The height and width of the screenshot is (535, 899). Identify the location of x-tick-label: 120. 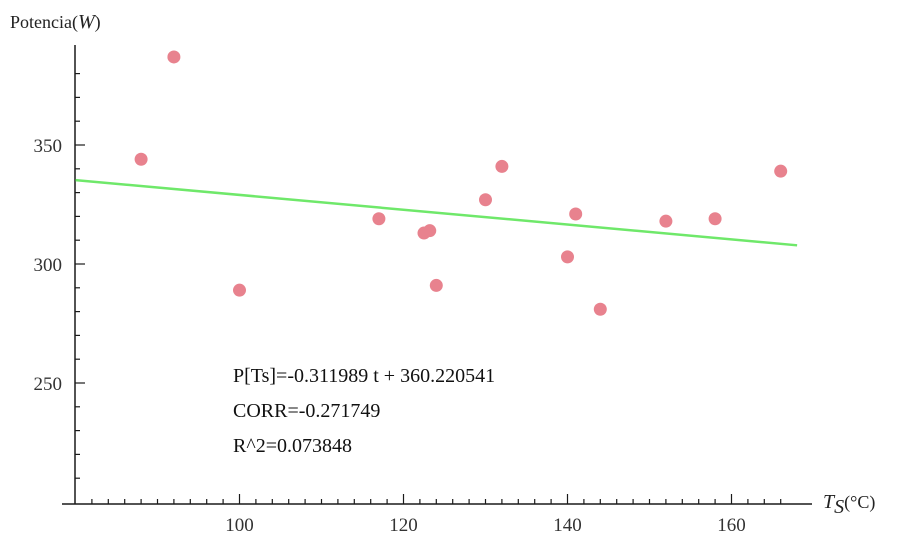
(403, 525).